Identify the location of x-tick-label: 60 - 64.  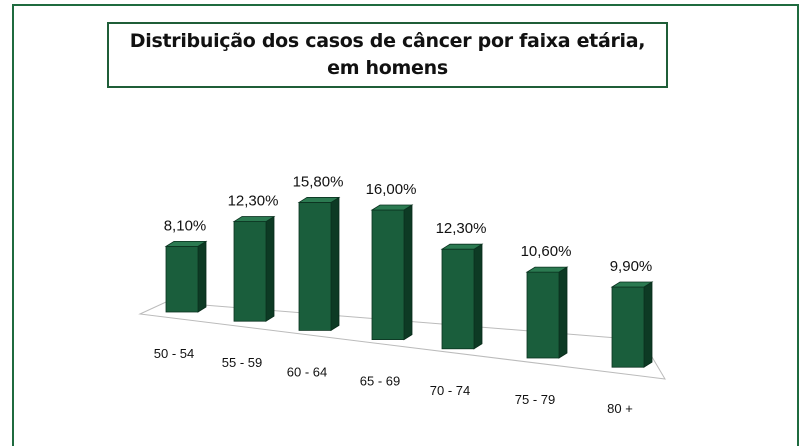
(307, 371).